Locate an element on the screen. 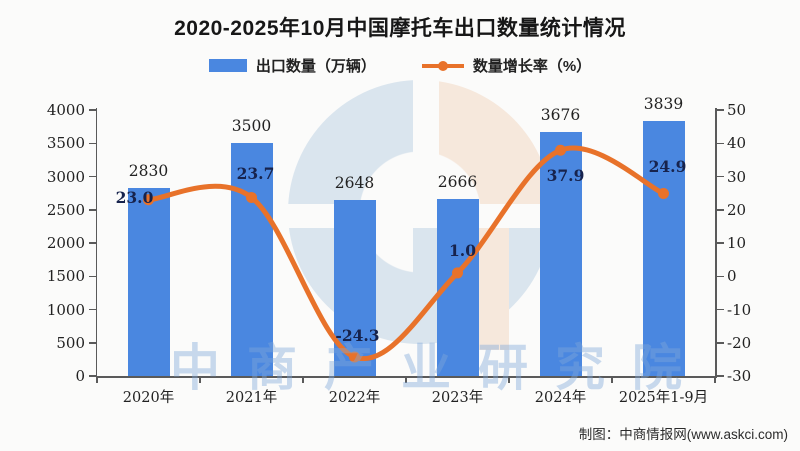 The image size is (800, 451). bar-value-label: 2830 is located at coordinates (148, 170).